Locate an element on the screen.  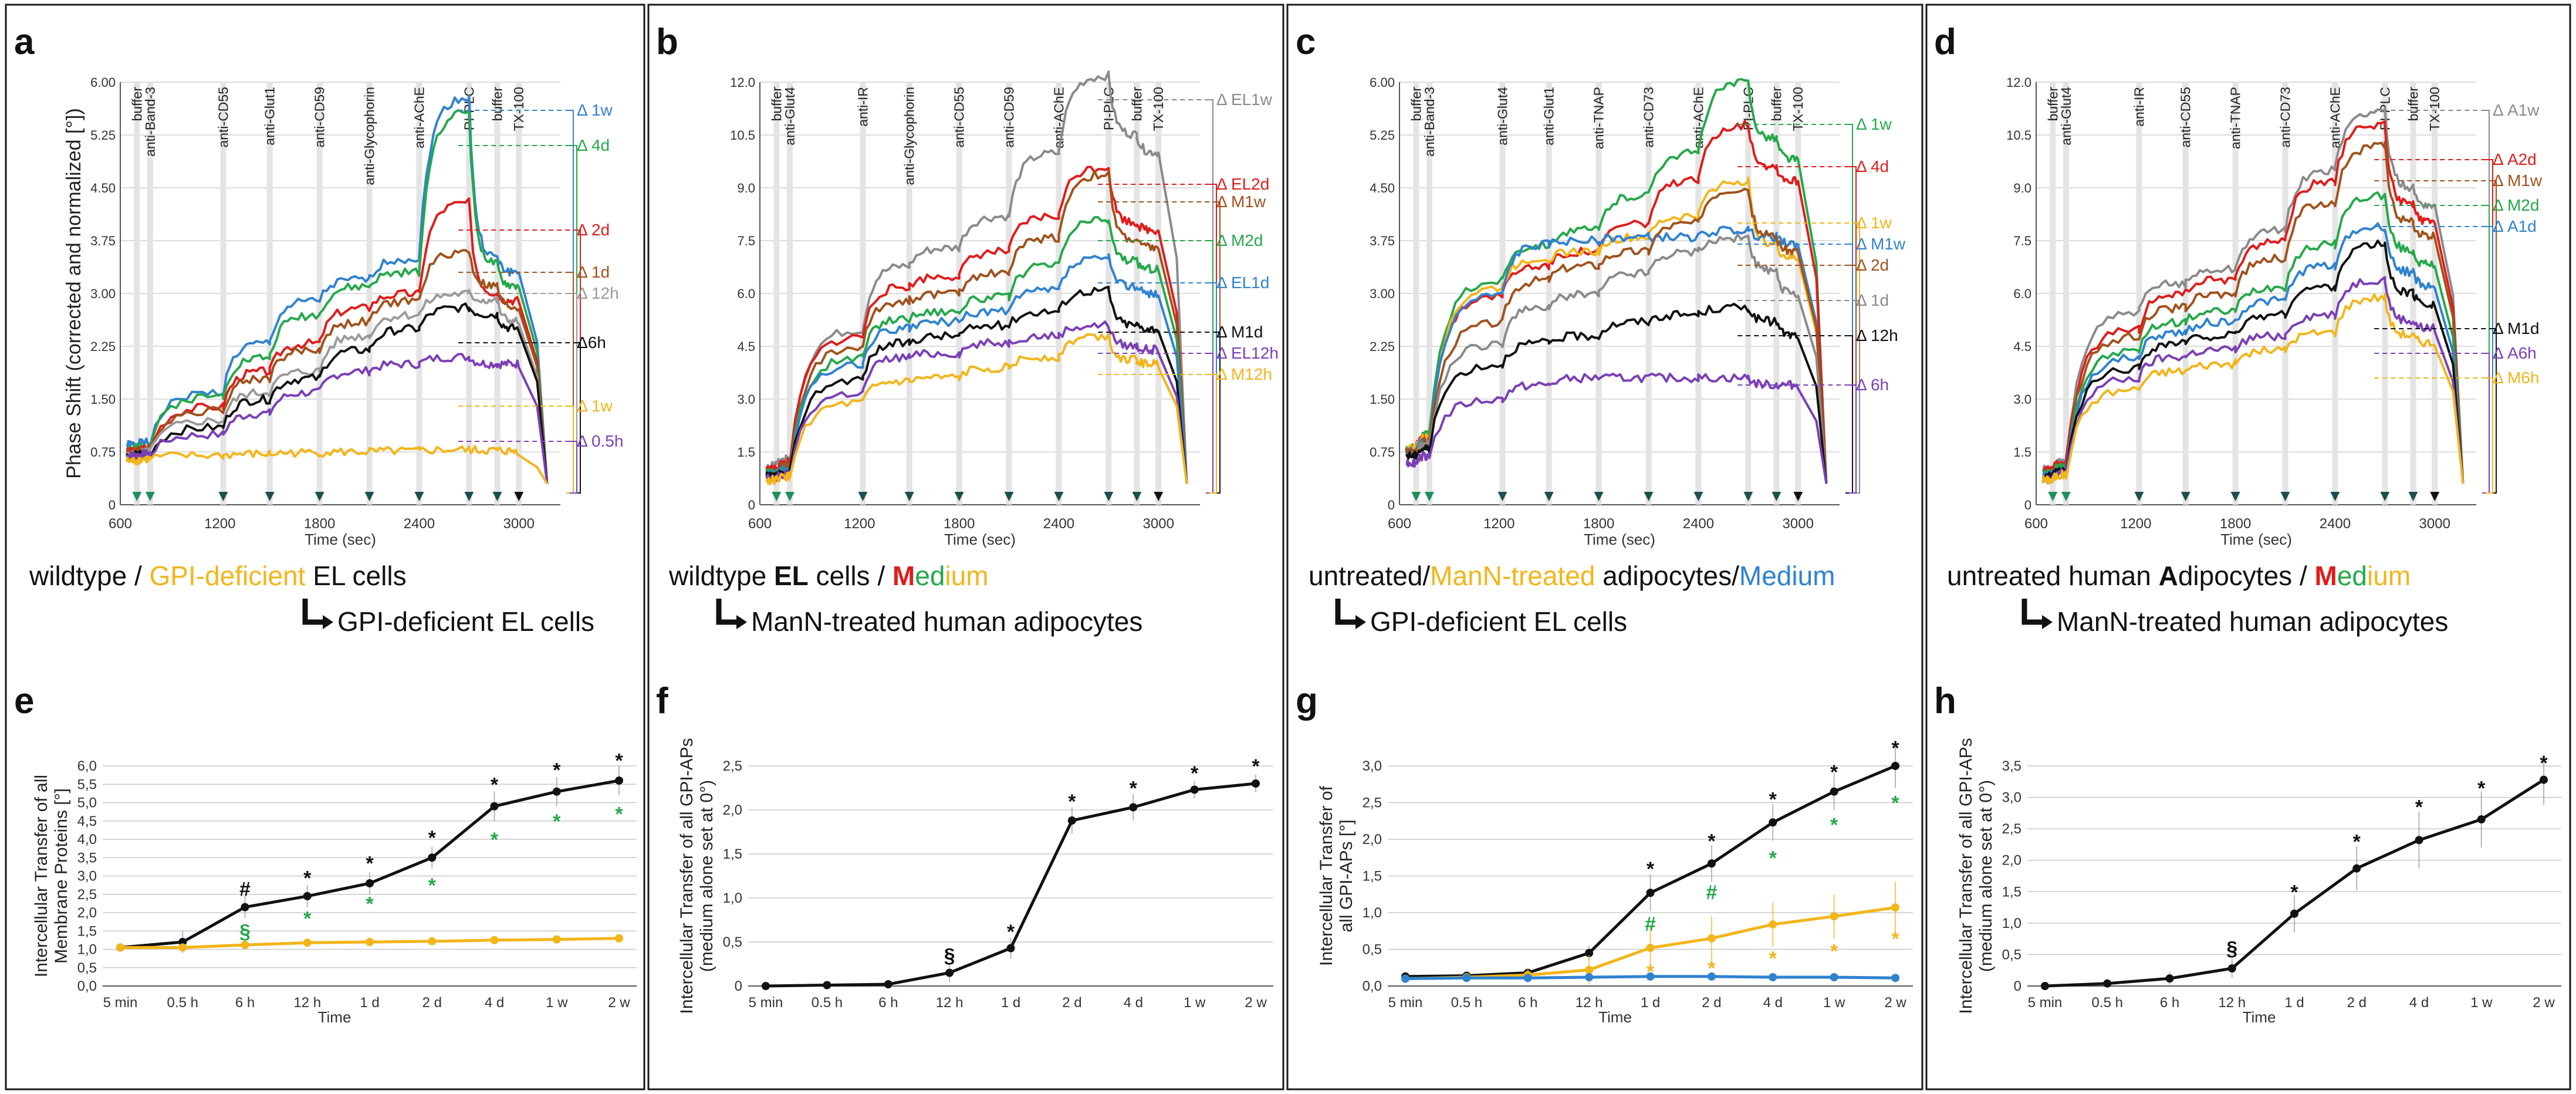
panel-letter-h: h is located at coordinates (1945, 701).